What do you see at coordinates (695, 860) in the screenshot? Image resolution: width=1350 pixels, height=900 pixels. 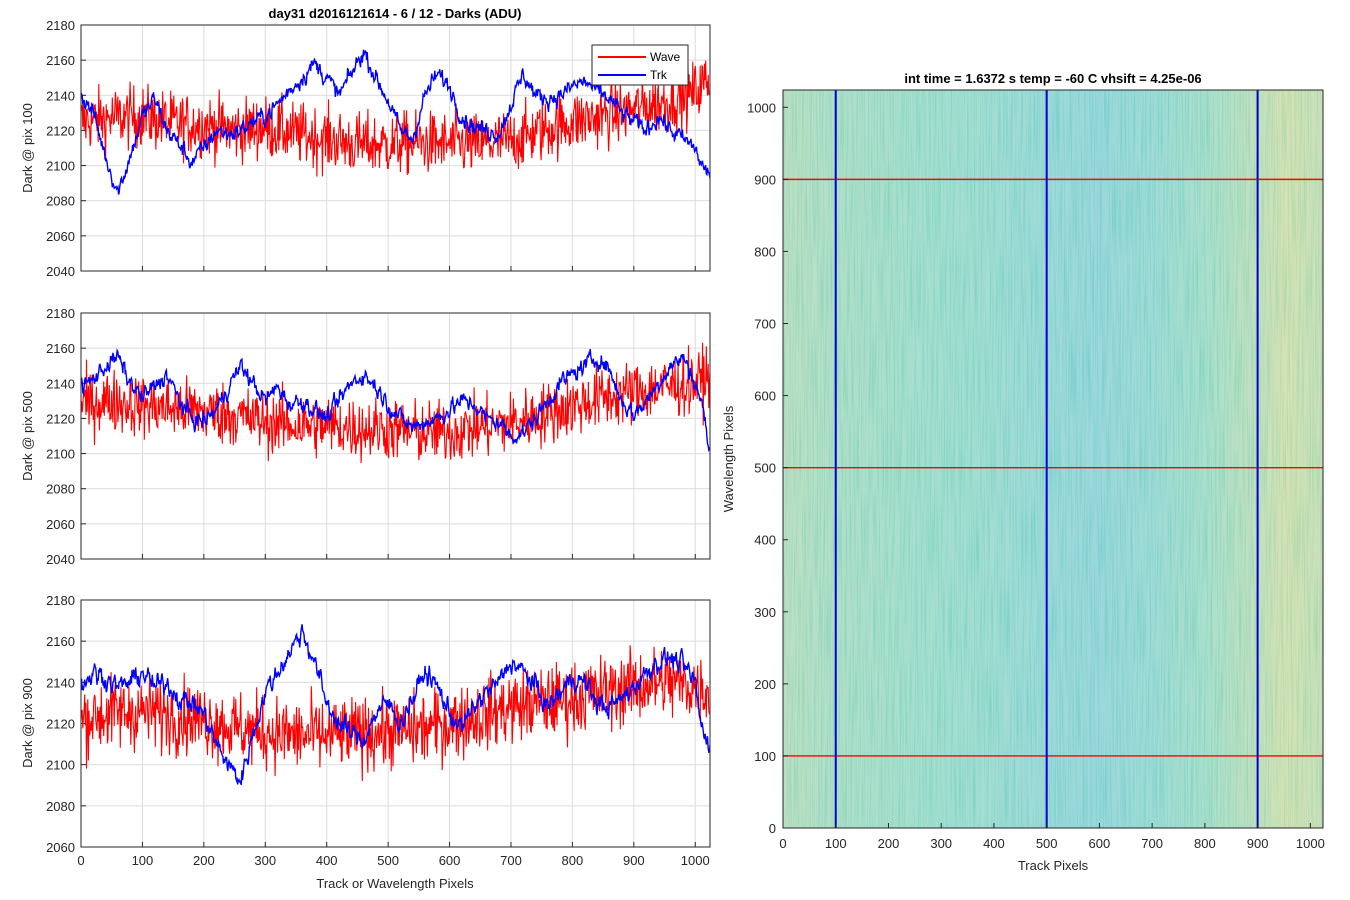 I see `x-tick-label-3-10: 1000` at bounding box center [695, 860].